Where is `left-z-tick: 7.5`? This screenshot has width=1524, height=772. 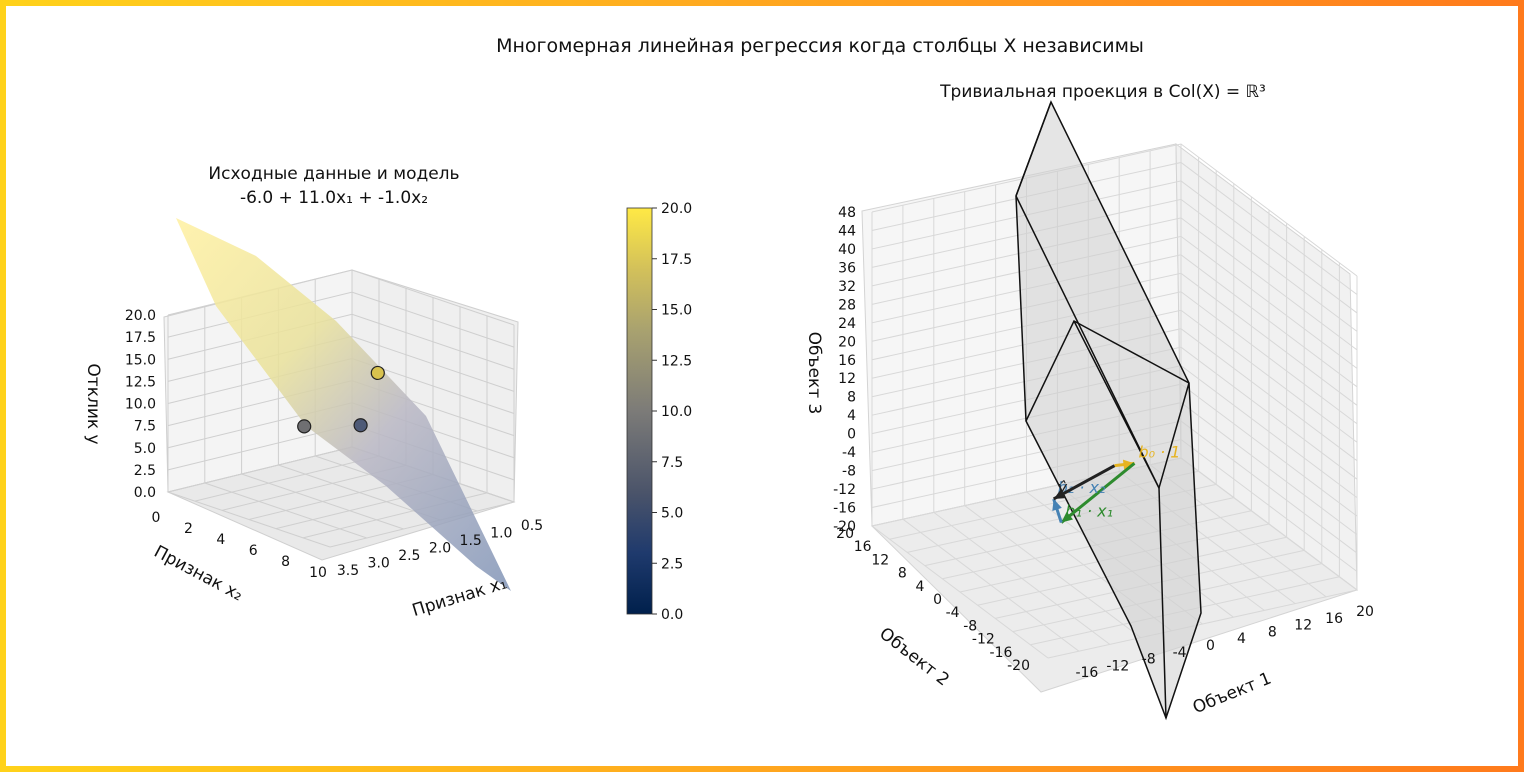
left-z-tick: 7.5 is located at coordinates (145, 427).